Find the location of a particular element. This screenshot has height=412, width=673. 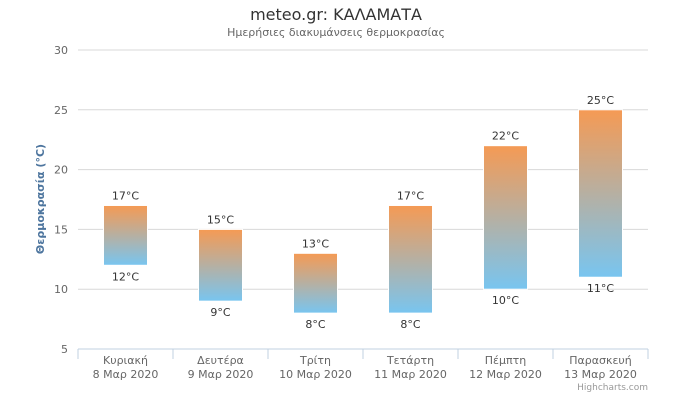

y-tick-label: 10 is located at coordinates (61, 289).